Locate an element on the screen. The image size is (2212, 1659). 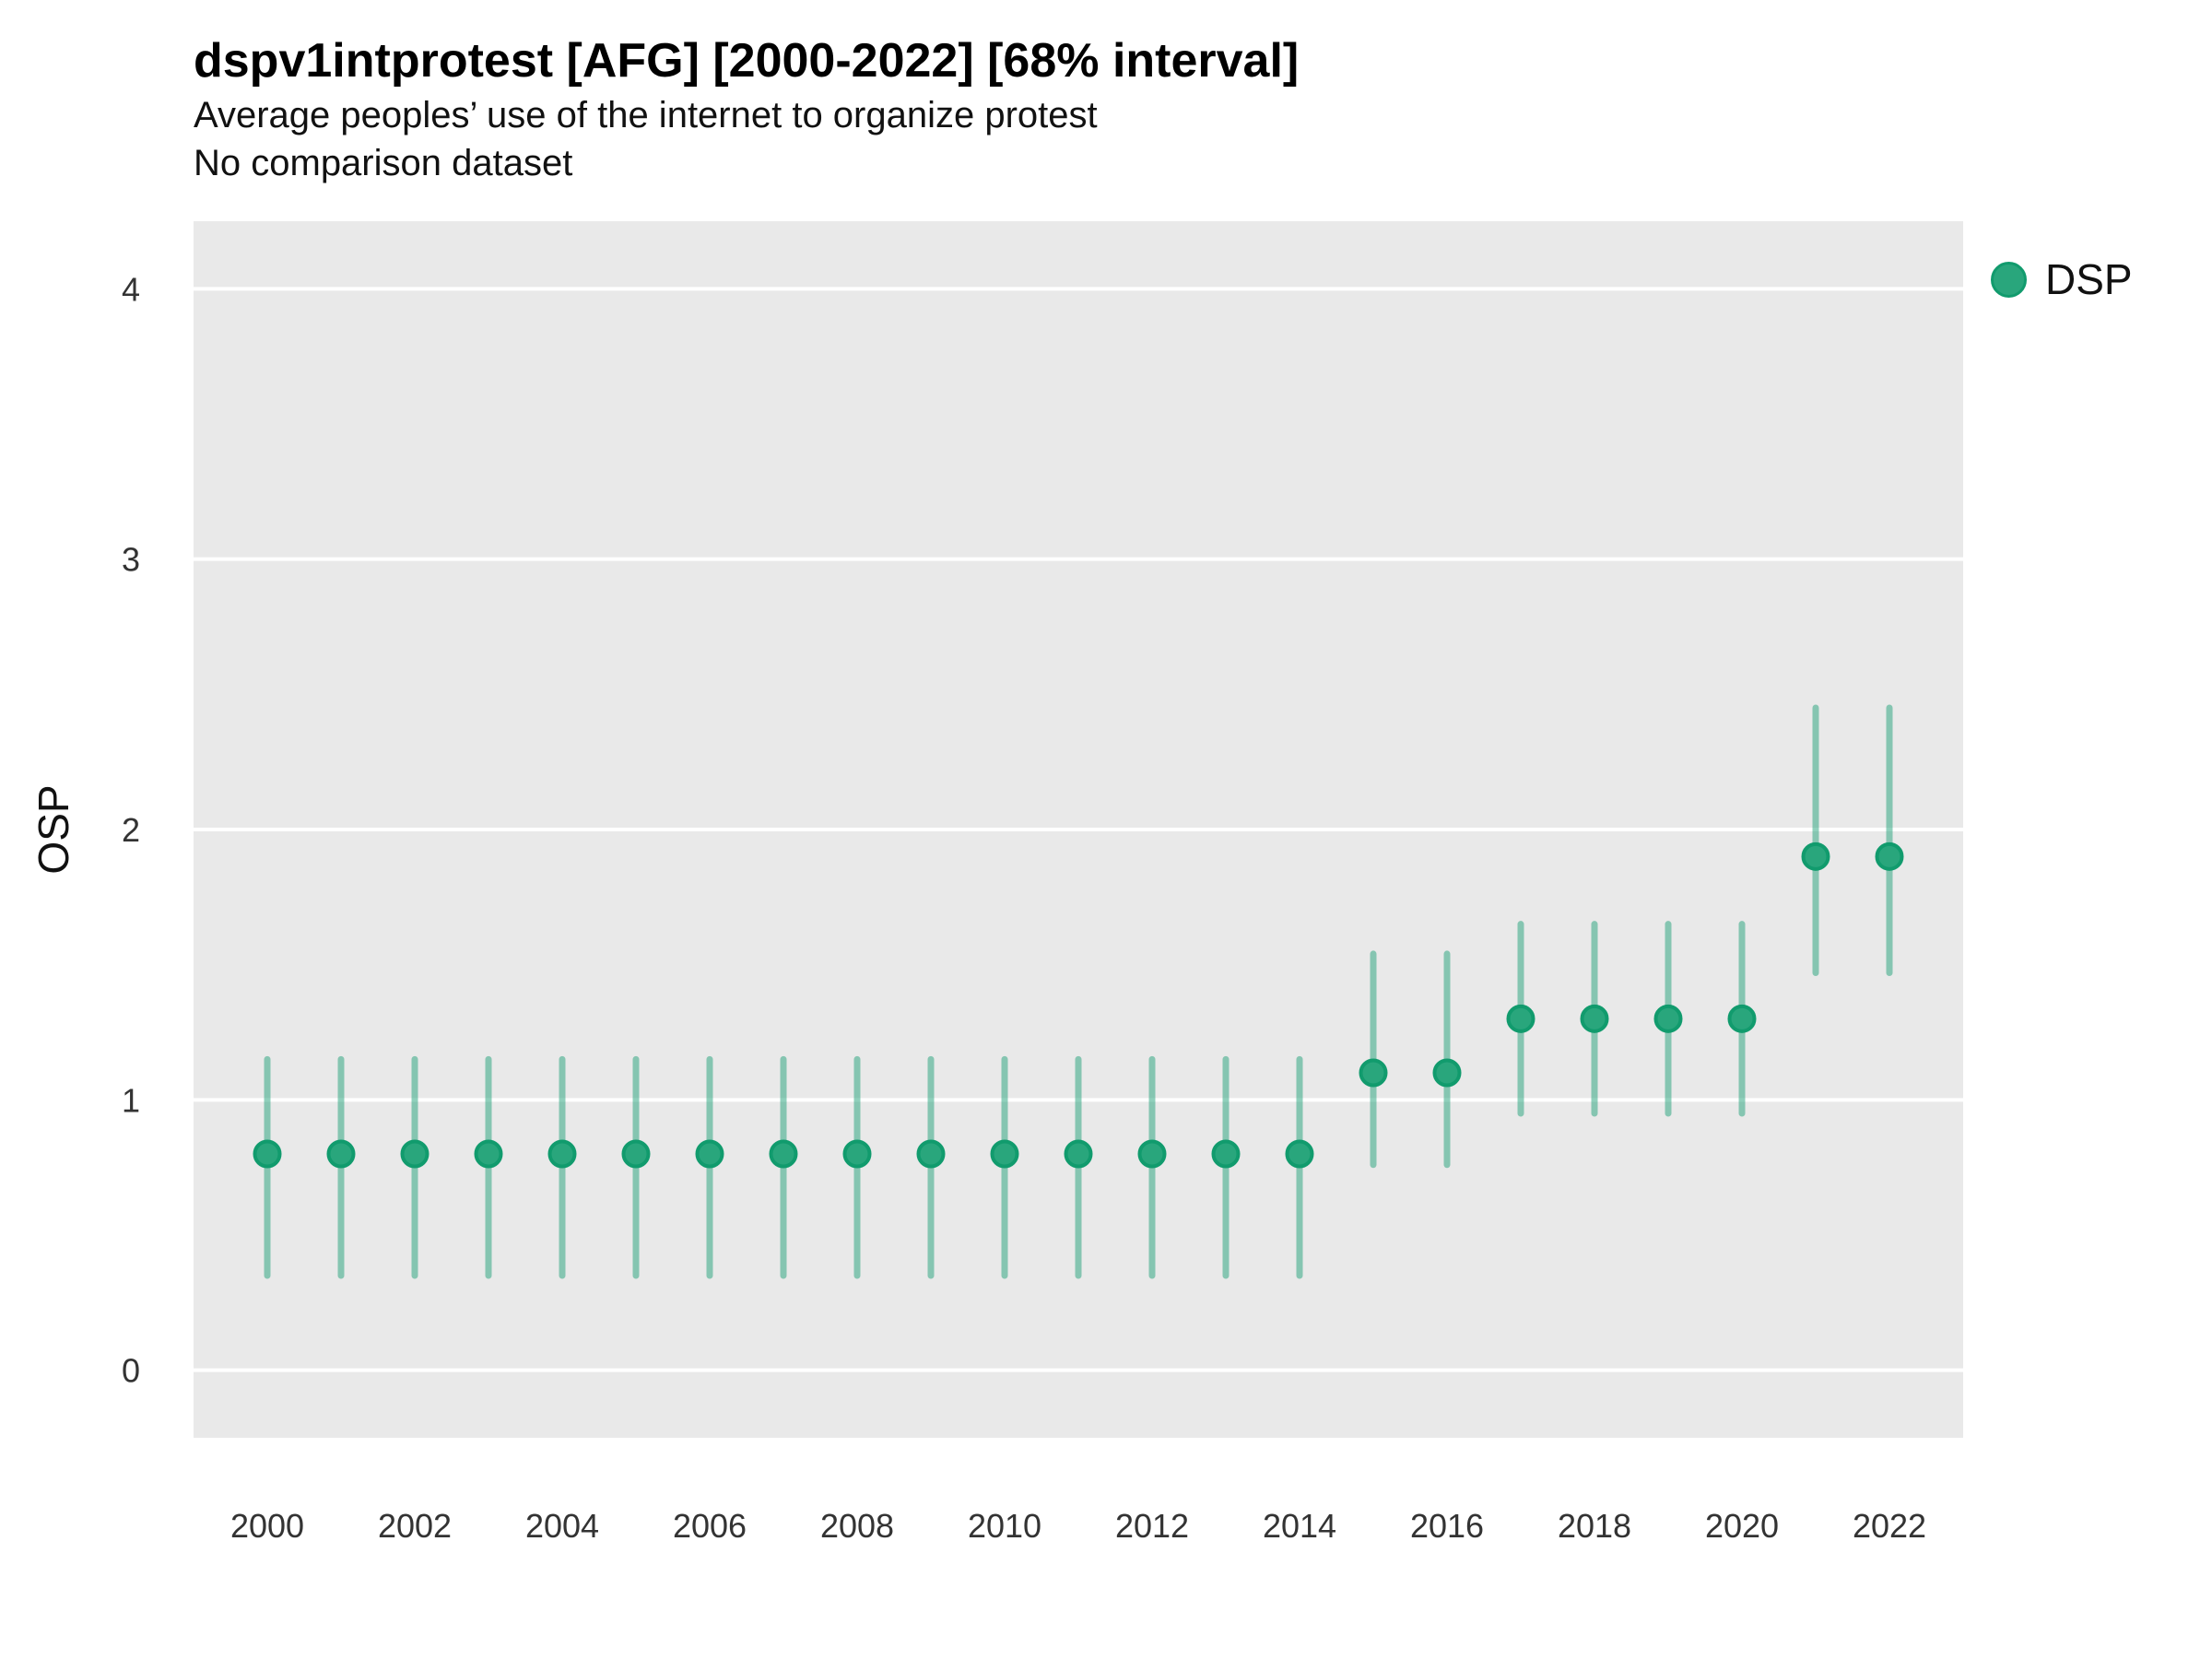
data-point-2005 is located at coordinates (636, 1154).